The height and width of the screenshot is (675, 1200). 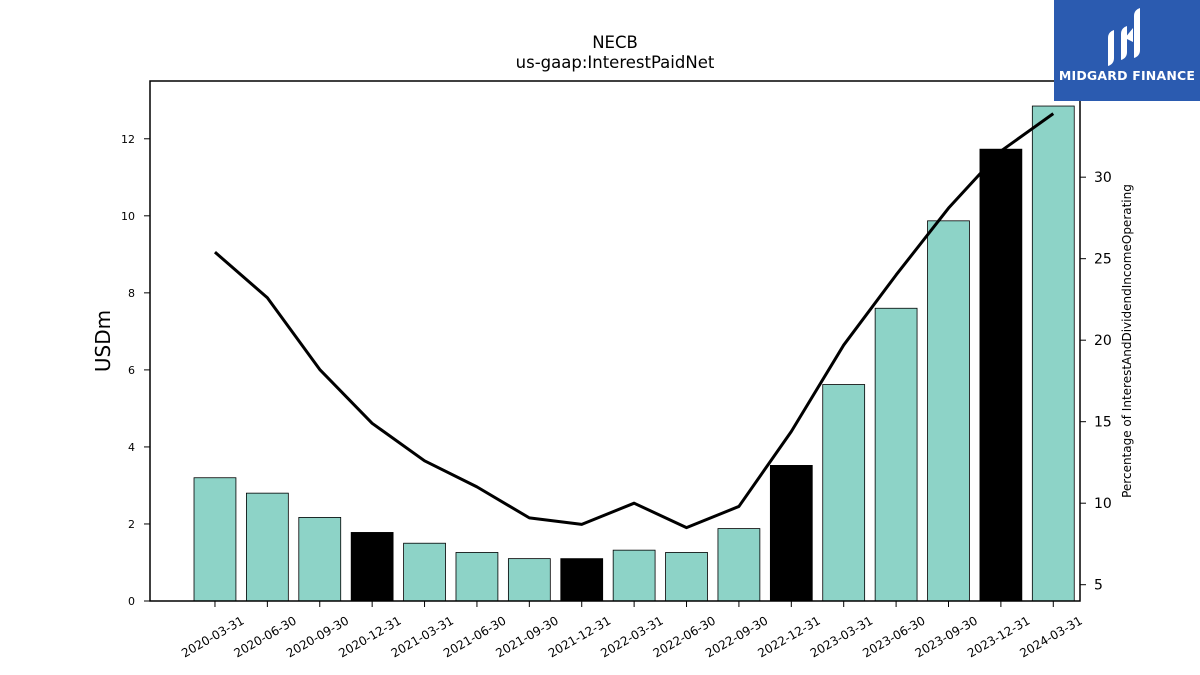 I want to click on y-tick-label: 6, so click(x=131, y=370).